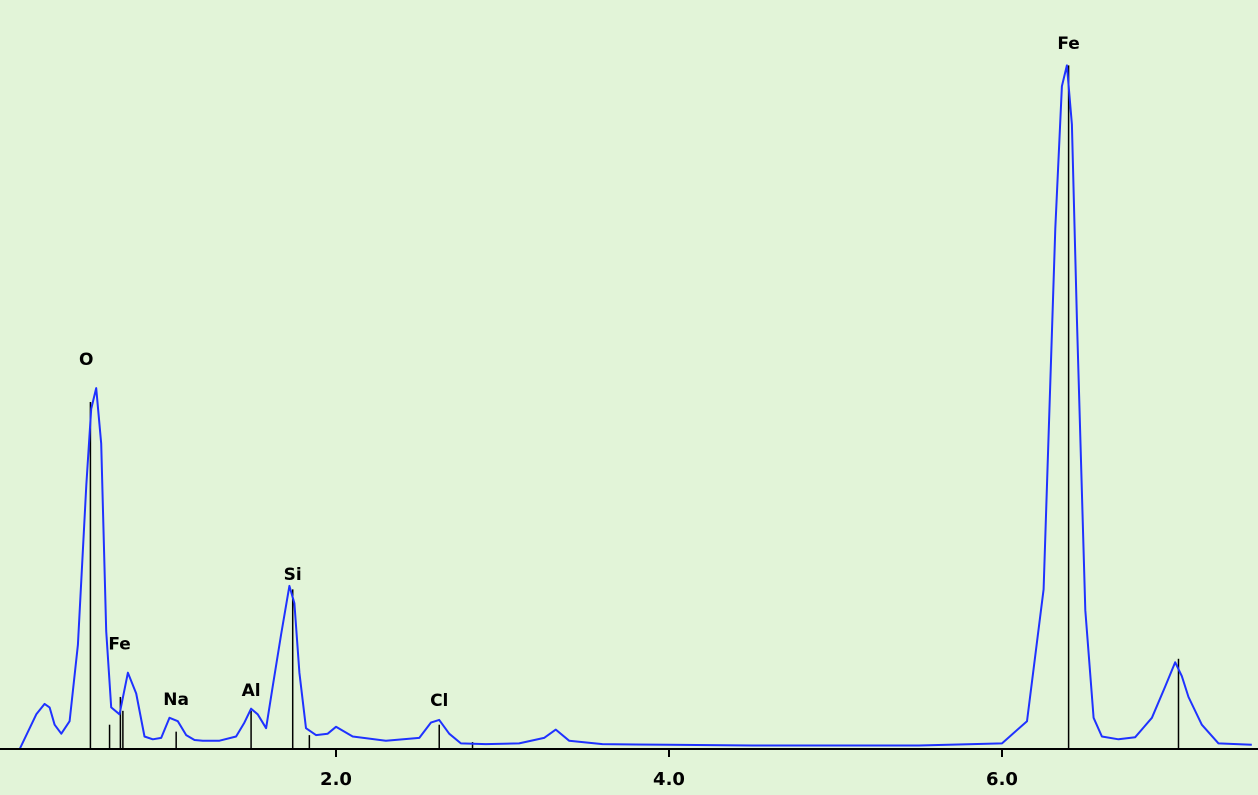 This screenshot has width=1258, height=795. What do you see at coordinates (293, 575) in the screenshot?
I see `element-label: Si` at bounding box center [293, 575].